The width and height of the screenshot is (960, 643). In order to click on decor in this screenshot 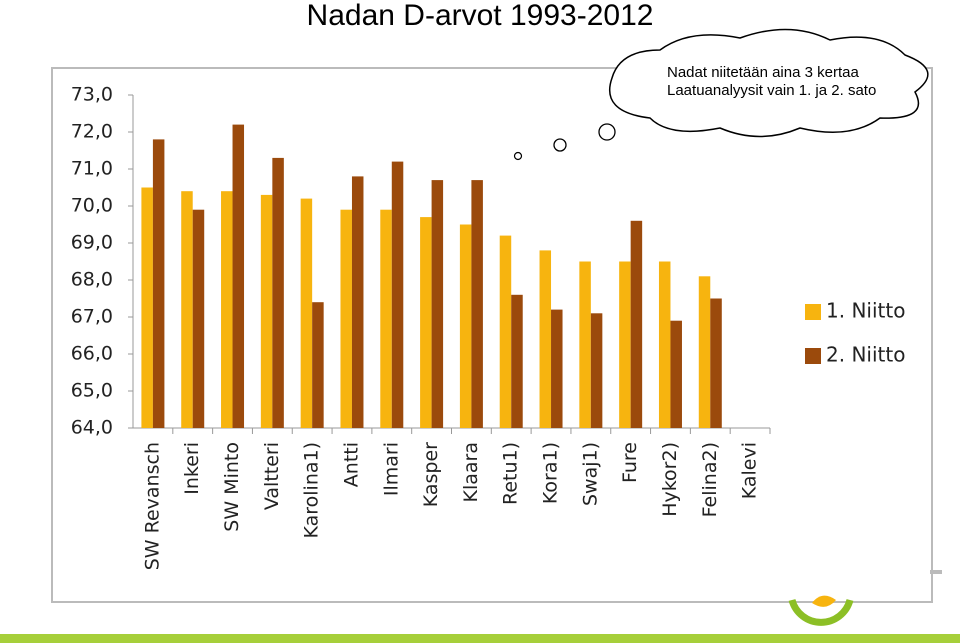, I will do `click(936, 572)`.